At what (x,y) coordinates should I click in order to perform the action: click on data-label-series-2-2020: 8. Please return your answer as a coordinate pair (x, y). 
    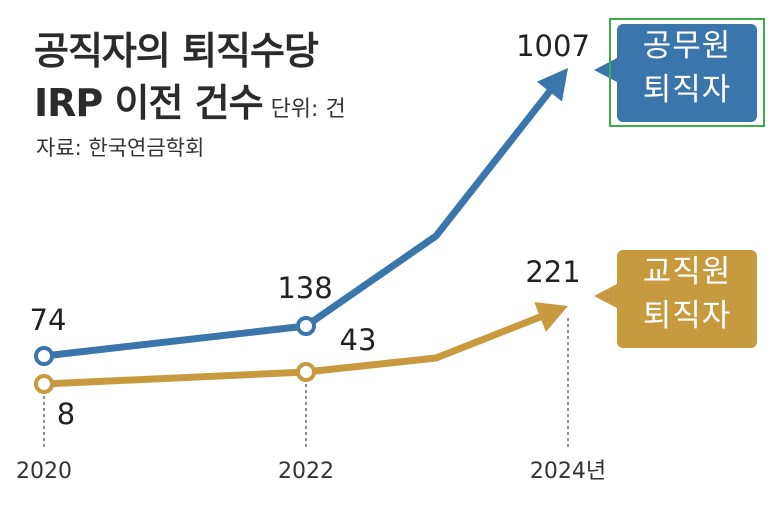
    Looking at the image, I should click on (66, 414).